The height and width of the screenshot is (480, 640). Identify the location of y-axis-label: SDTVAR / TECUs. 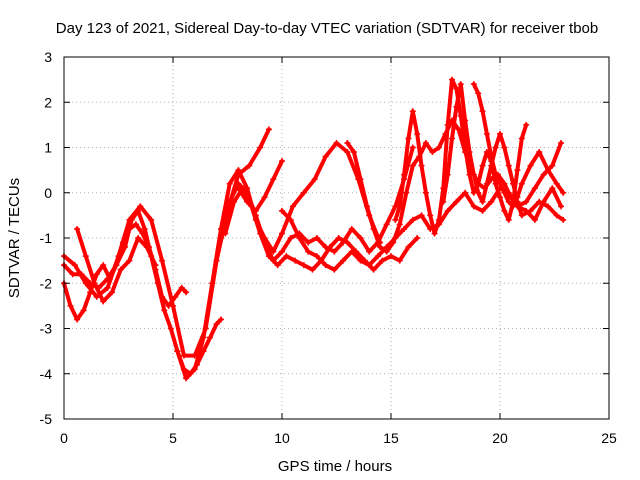
(14, 238).